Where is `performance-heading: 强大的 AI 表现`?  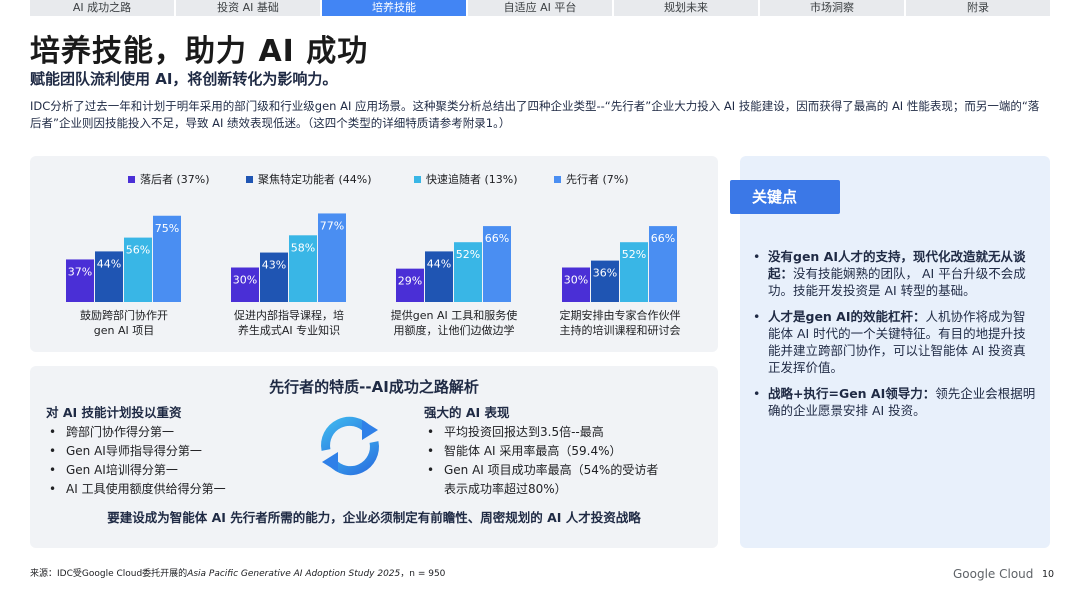 performance-heading: 强大的 AI 表现 is located at coordinates (467, 412).